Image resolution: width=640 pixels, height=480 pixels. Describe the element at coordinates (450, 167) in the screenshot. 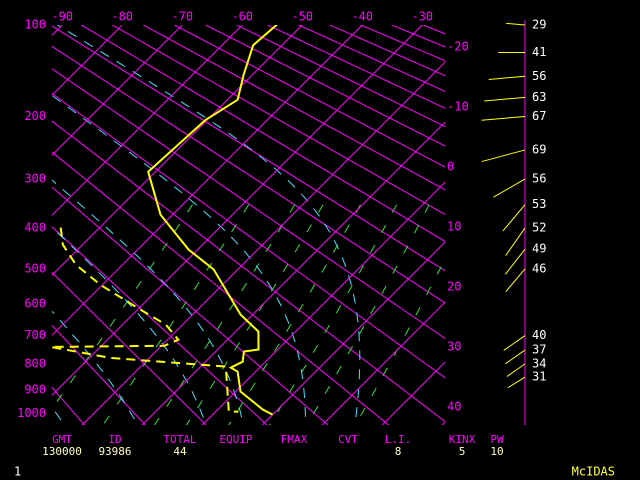

I see `right-temperature-label: 0` at that location.